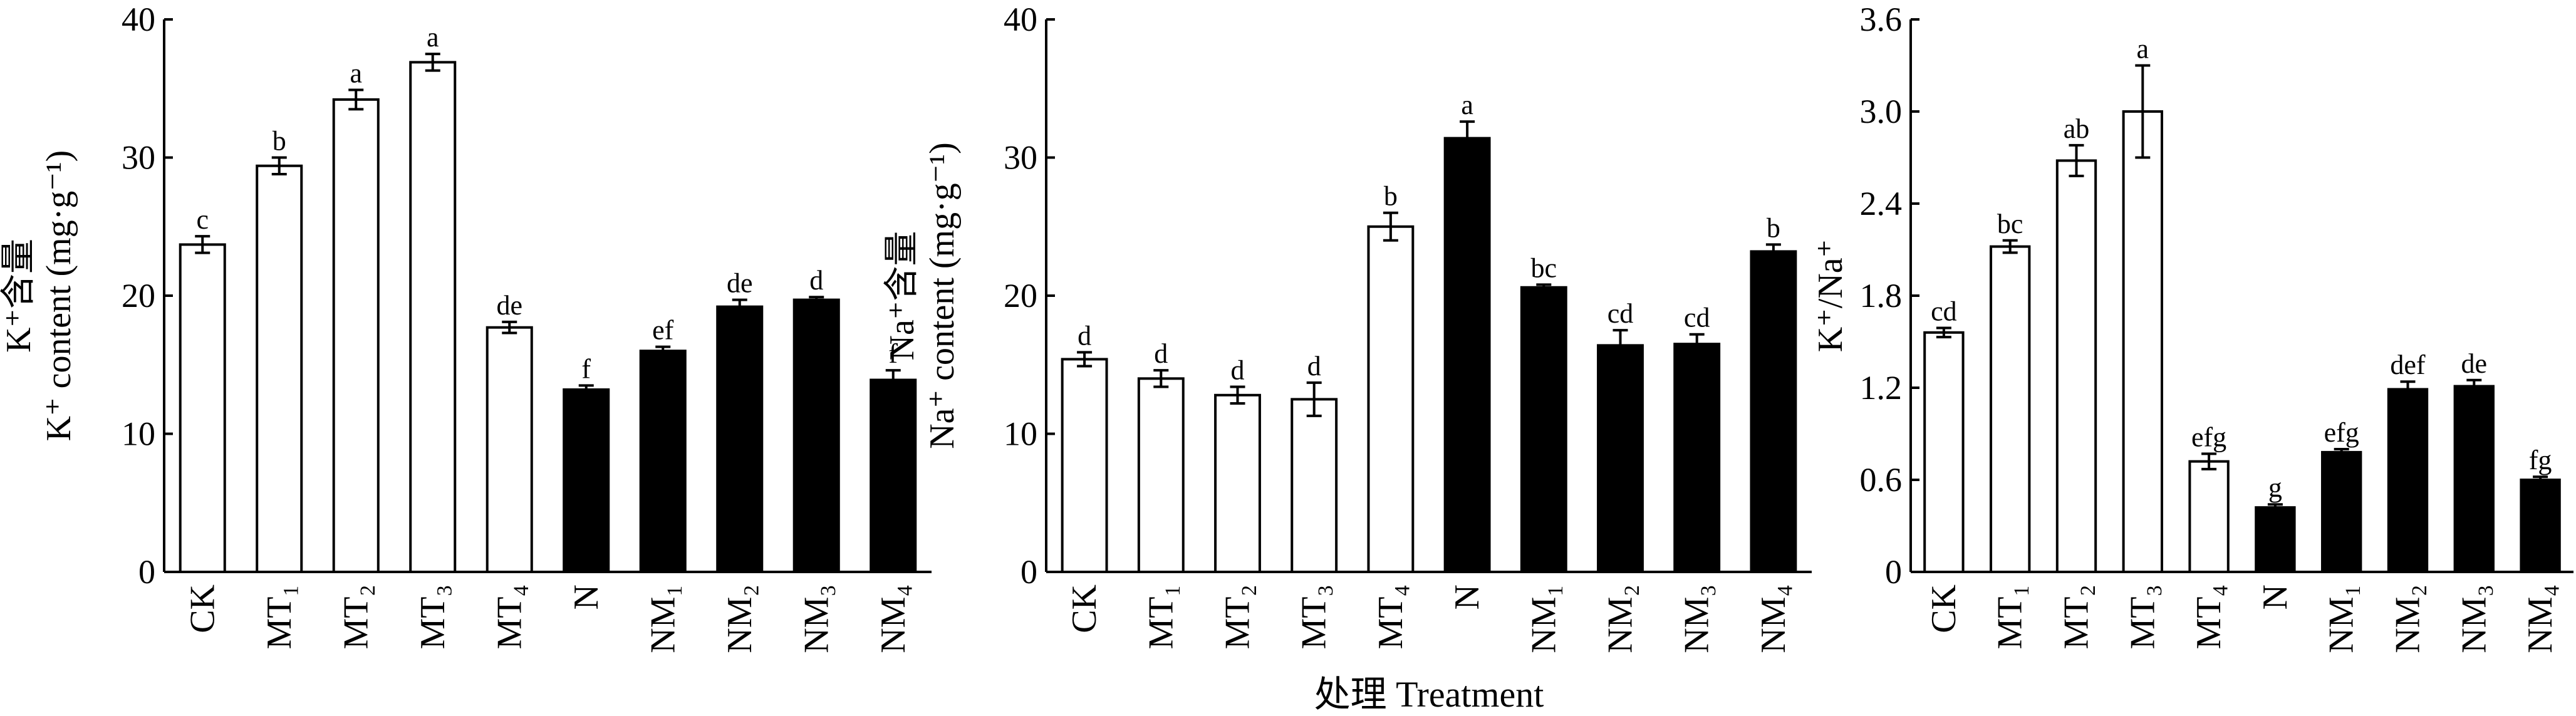 The width and height of the screenshot is (2576, 716). I want to click on significance-letter: g, so click(2275, 487).